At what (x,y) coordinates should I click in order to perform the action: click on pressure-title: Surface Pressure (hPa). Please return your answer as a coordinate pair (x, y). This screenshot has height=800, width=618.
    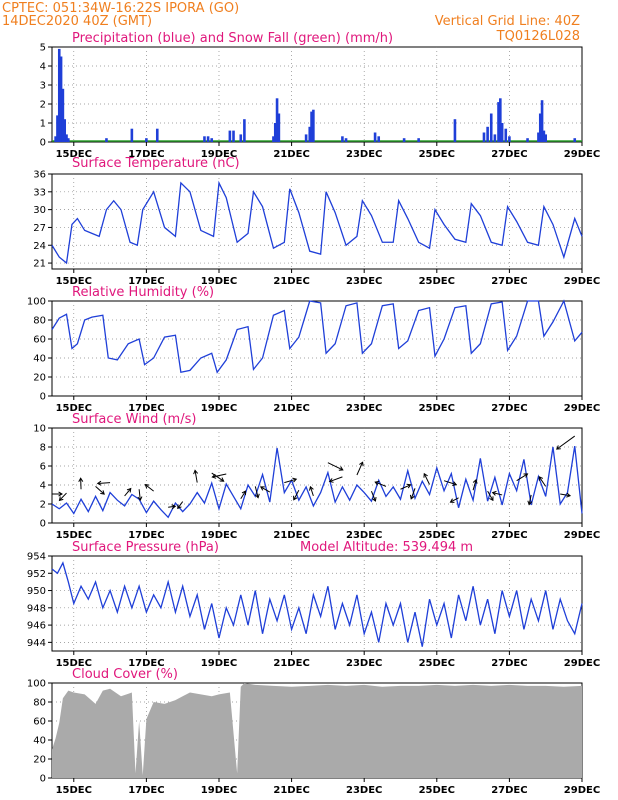
    Looking at the image, I should click on (145, 547).